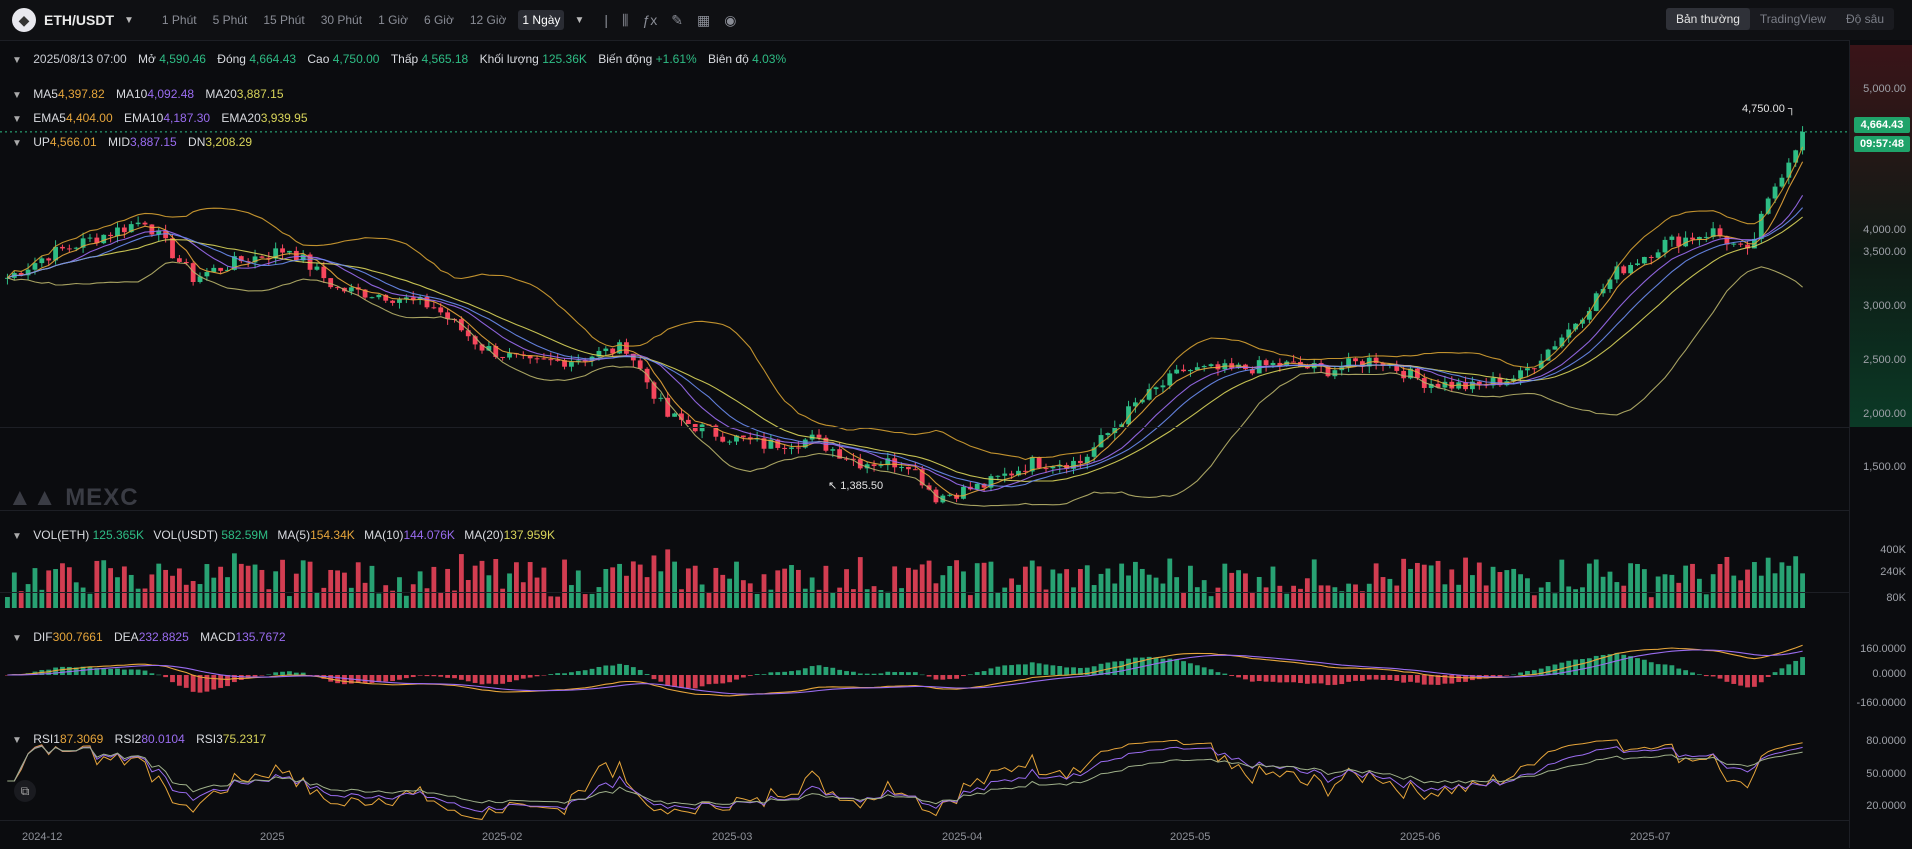  What do you see at coordinates (625, 19) in the screenshot?
I see `candle-type-icon: ⫼` at bounding box center [625, 19].